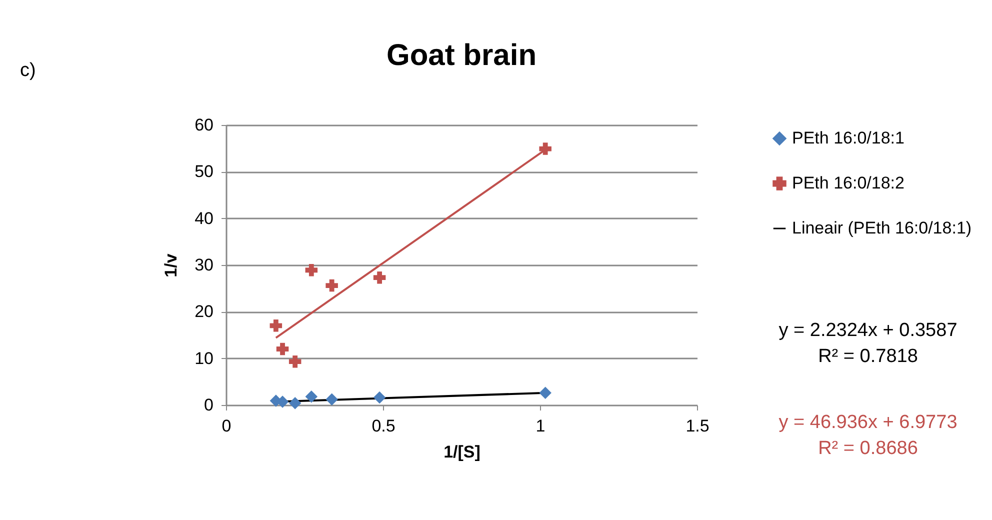 The width and height of the screenshot is (992, 520). What do you see at coordinates (204, 265) in the screenshot?
I see `y-tick-label: 30` at bounding box center [204, 265].